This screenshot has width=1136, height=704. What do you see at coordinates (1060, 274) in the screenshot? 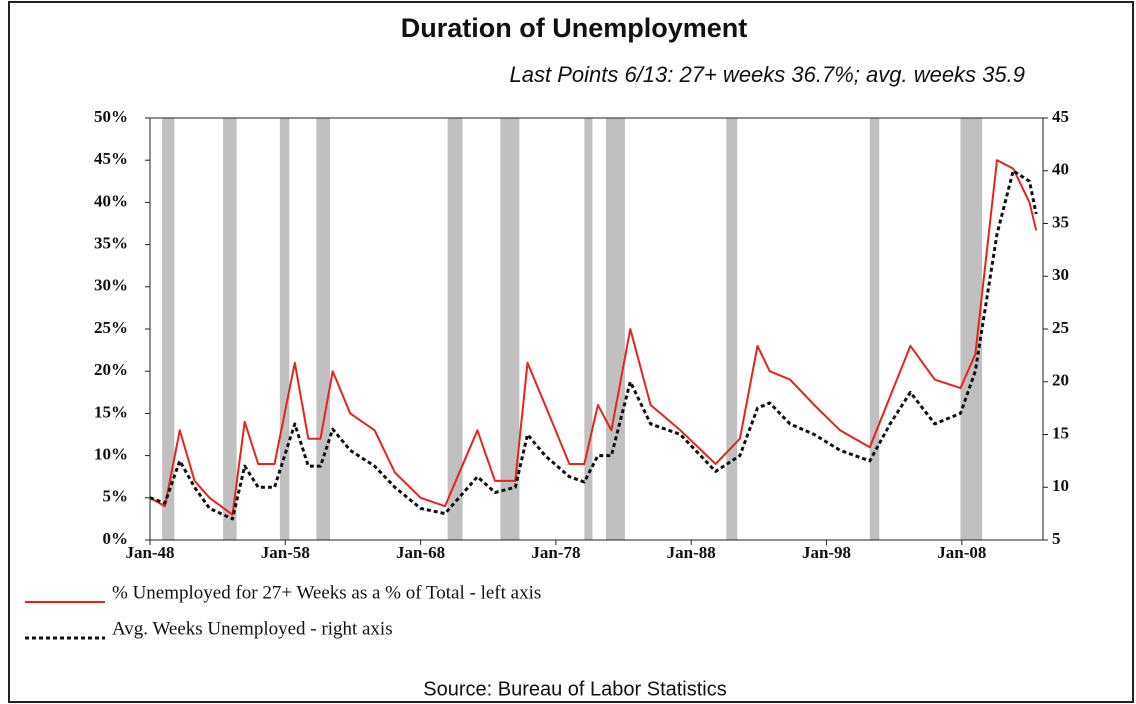
I see `y2-tick-label: 30` at bounding box center [1060, 274].